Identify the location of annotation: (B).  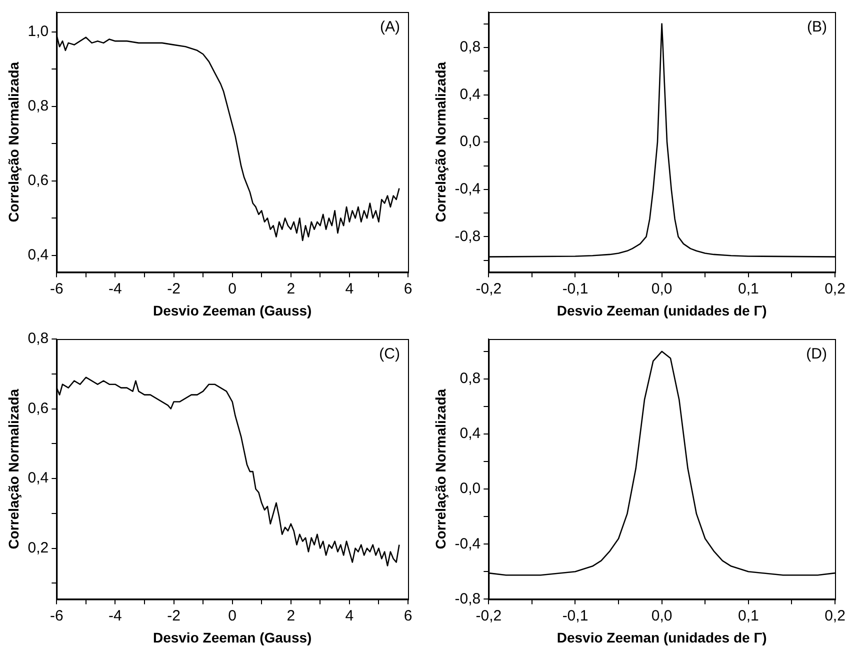
(817, 27).